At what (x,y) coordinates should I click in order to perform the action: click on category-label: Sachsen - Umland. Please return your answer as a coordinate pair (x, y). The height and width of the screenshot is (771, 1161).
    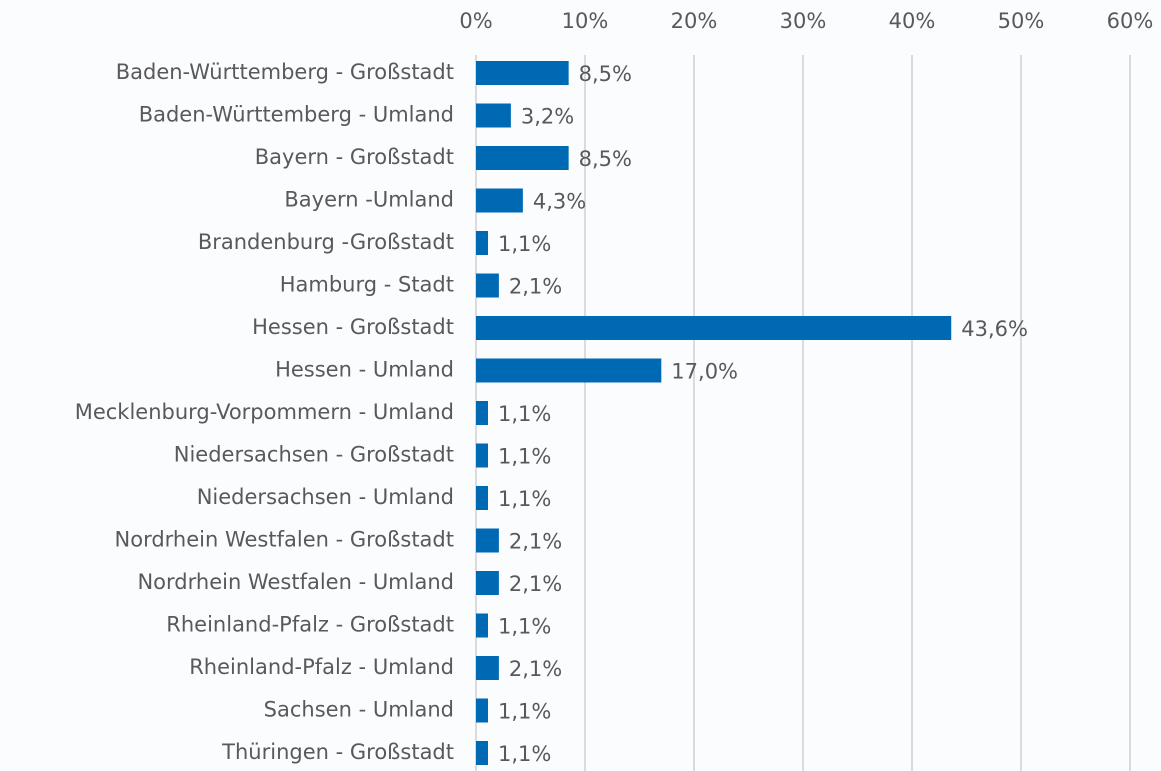
    Looking at the image, I should click on (359, 710).